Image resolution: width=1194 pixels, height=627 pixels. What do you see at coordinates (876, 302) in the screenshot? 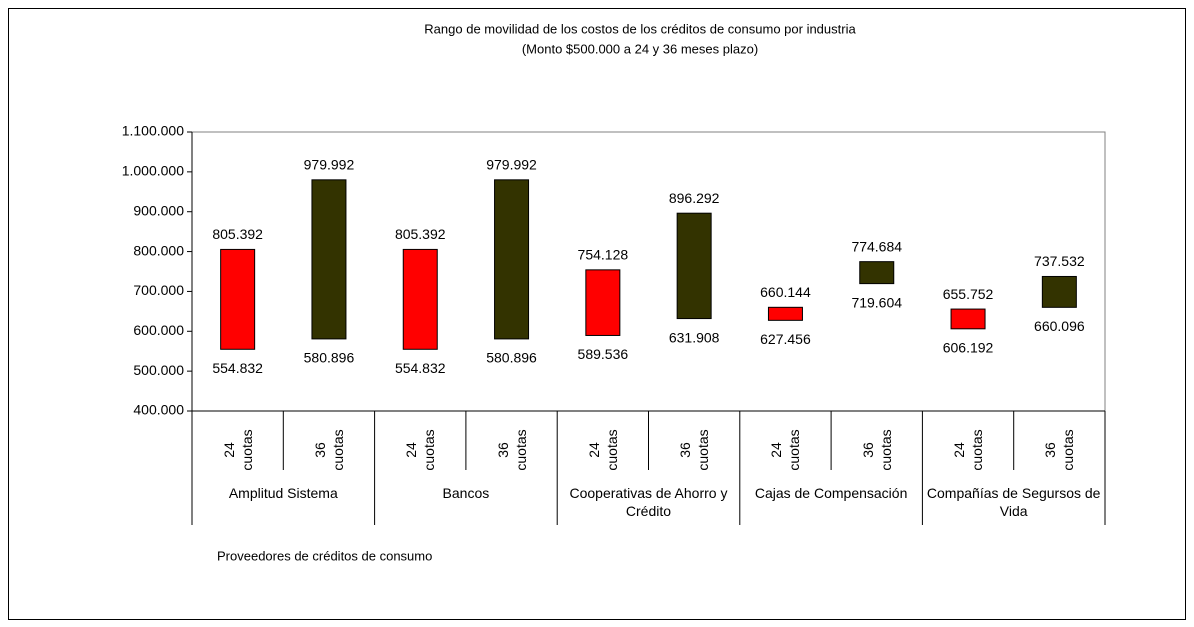
I see `low-label: 719.604` at bounding box center [876, 302].